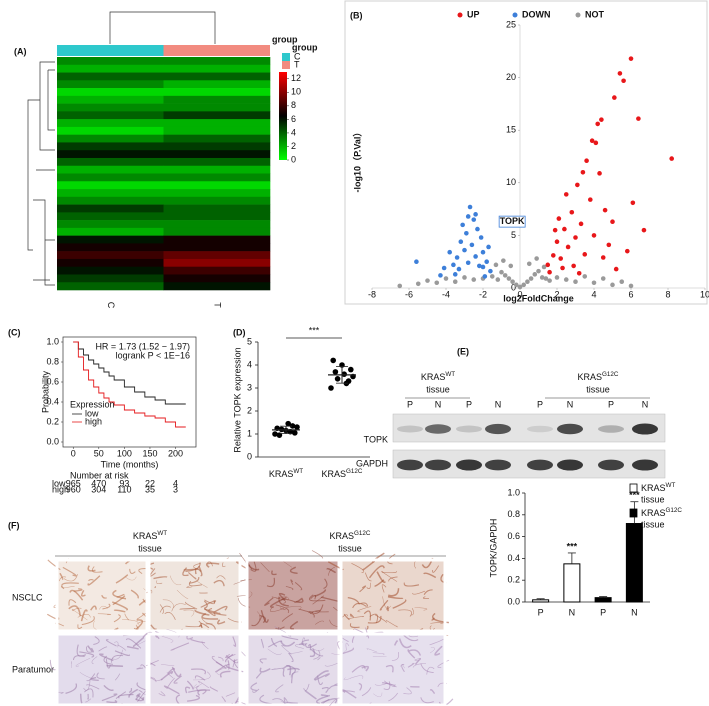 The width and height of the screenshot is (709, 706). Describe the element at coordinates (645, 404) in the screenshot. I see `lane-label: N` at that location.